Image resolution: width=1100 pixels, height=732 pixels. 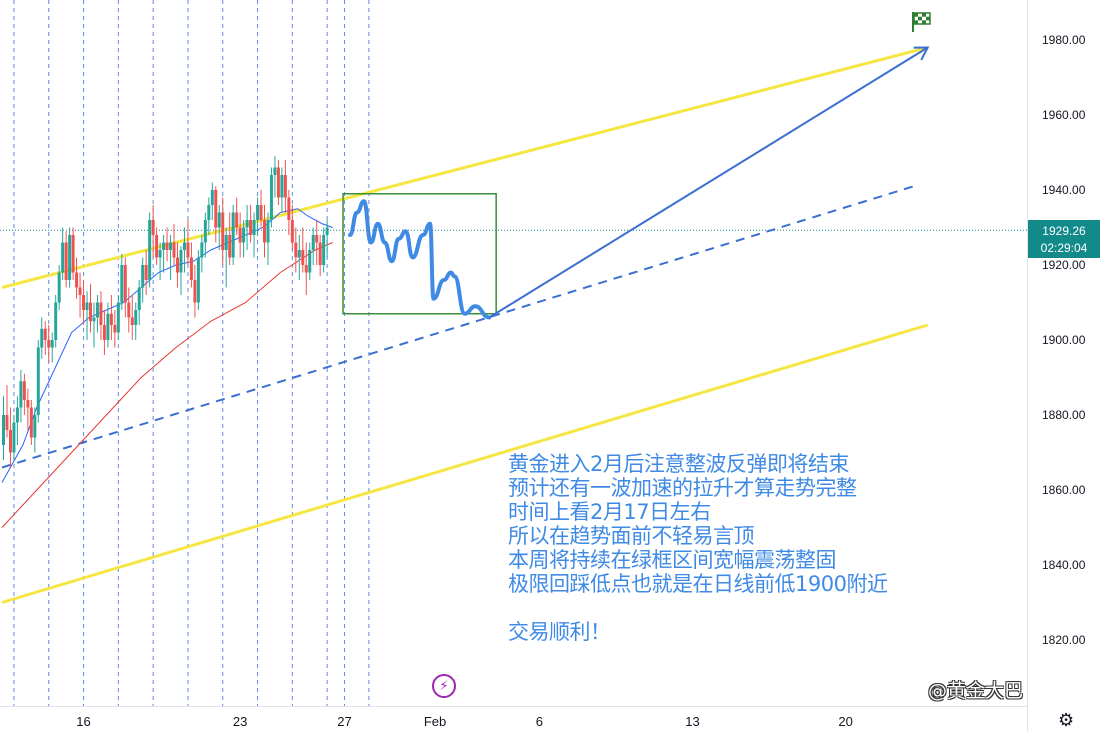 What do you see at coordinates (921, 53) in the screenshot?
I see `forecast-arrow-head` at bounding box center [921, 53].